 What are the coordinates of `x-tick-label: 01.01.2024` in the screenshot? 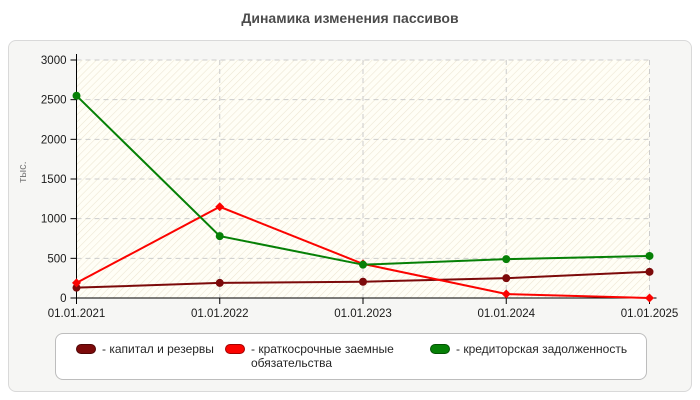 It's located at (506, 314).